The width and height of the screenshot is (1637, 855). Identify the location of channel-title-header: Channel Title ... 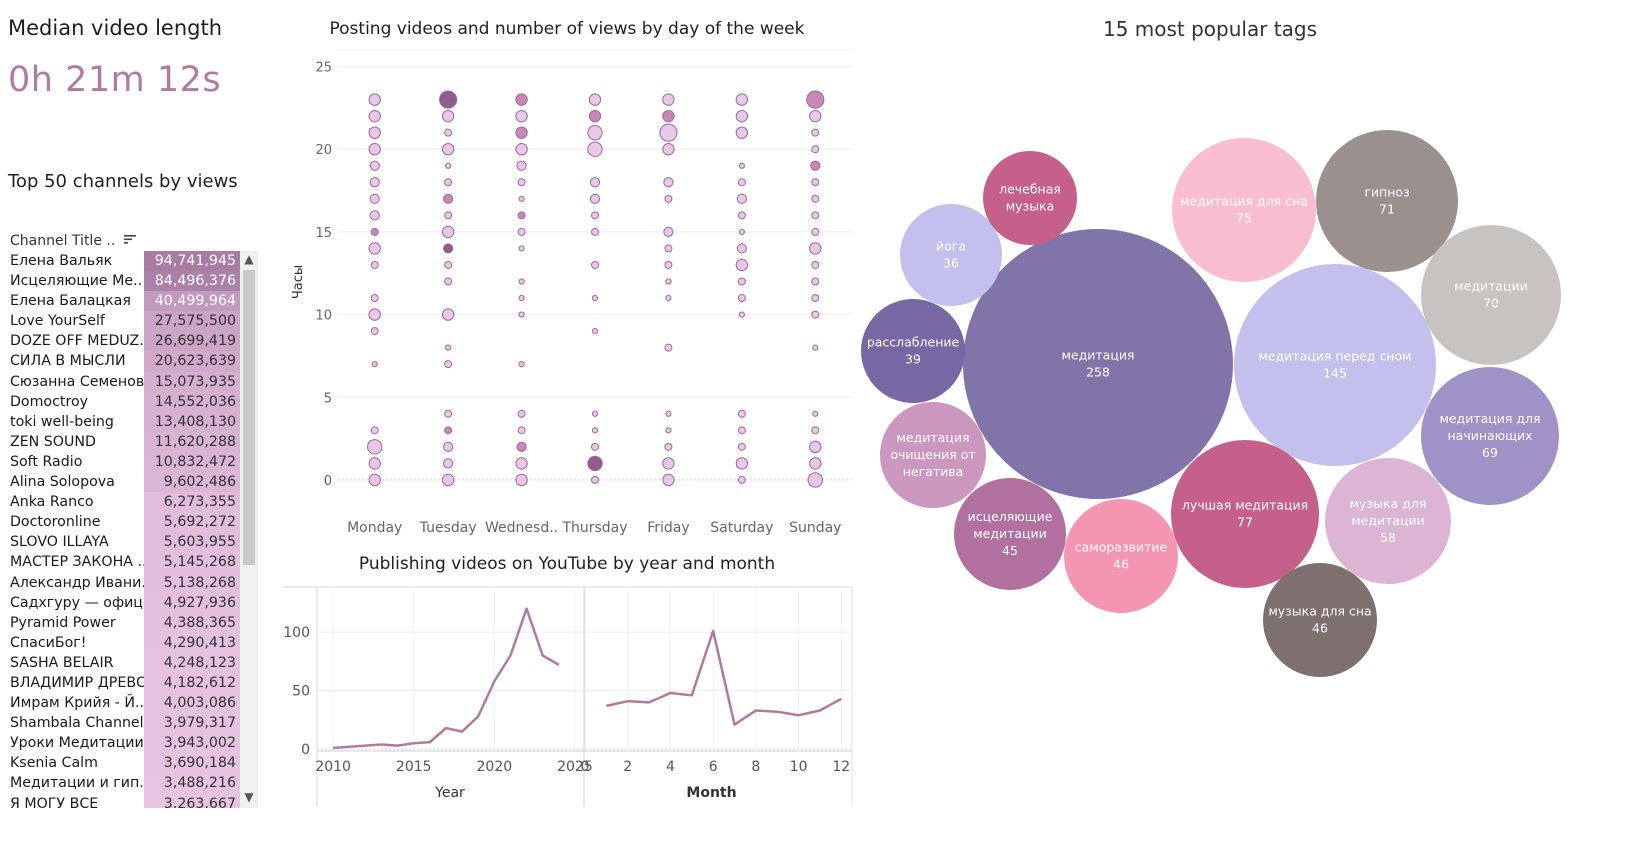
(73, 241).